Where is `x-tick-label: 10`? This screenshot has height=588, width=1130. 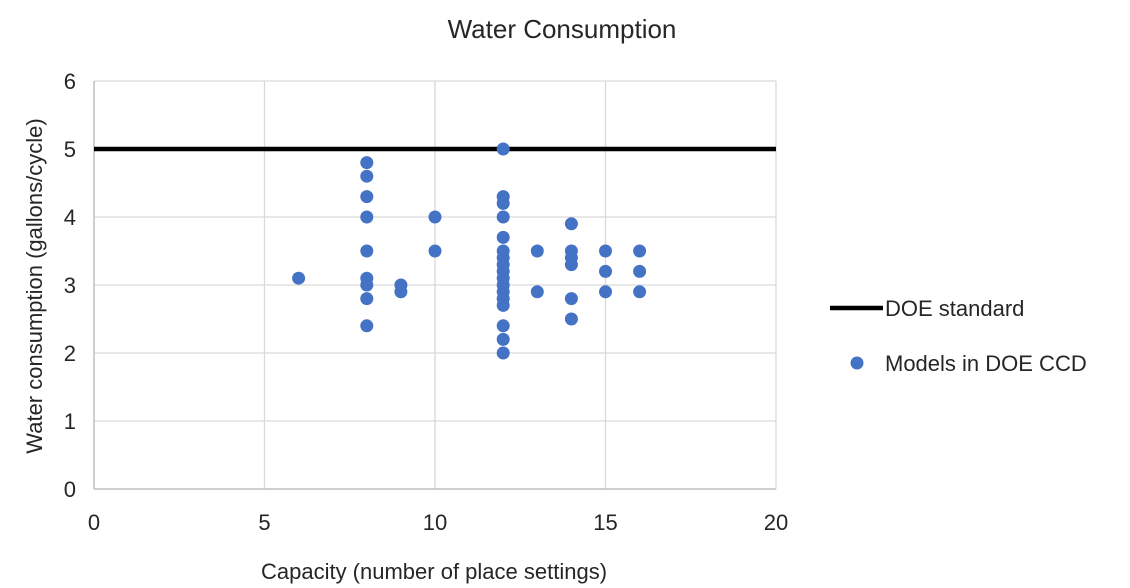
x-tick-label: 10 is located at coordinates (435, 522).